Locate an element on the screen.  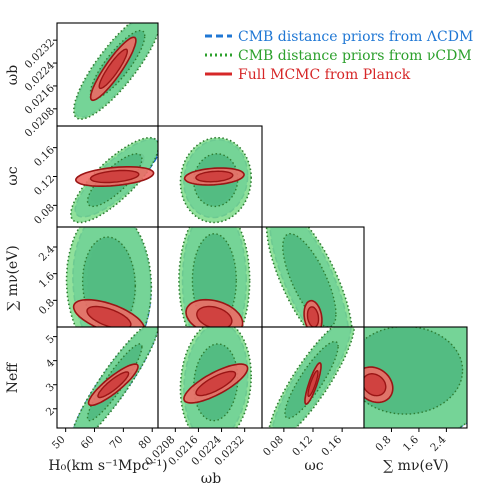
ytick-label: 3 is located at coordinates (50, 387).